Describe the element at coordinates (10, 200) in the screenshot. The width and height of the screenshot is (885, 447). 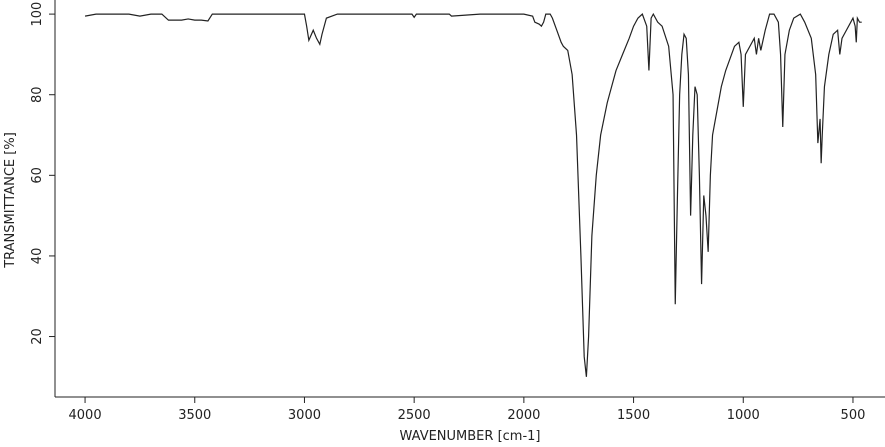
I see `y-axis-title: TRANSMITTANCE [%]` at that location.